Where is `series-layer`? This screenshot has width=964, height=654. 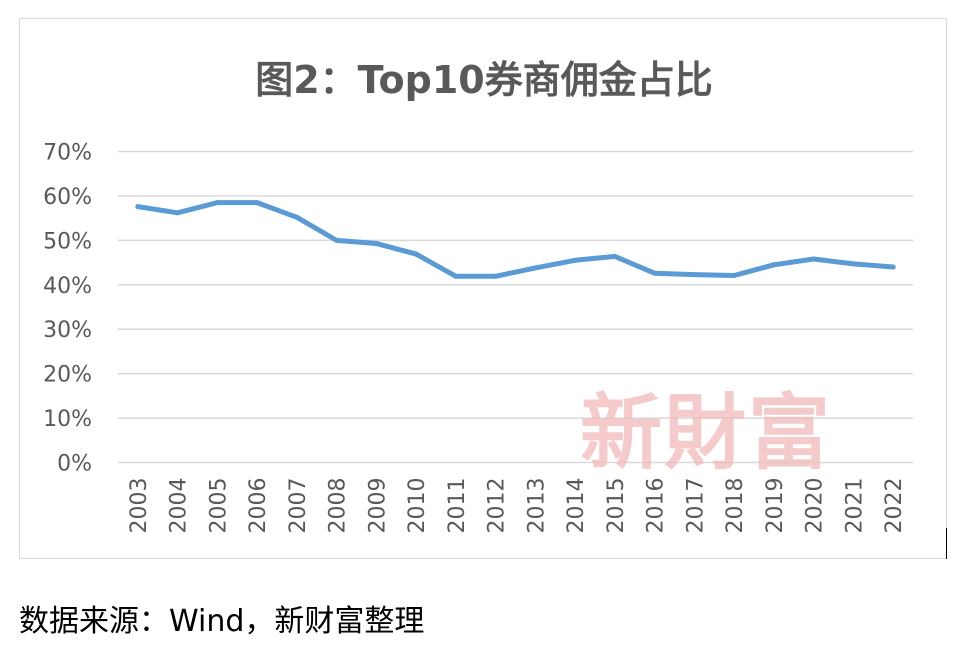 series-layer is located at coordinates (515, 239).